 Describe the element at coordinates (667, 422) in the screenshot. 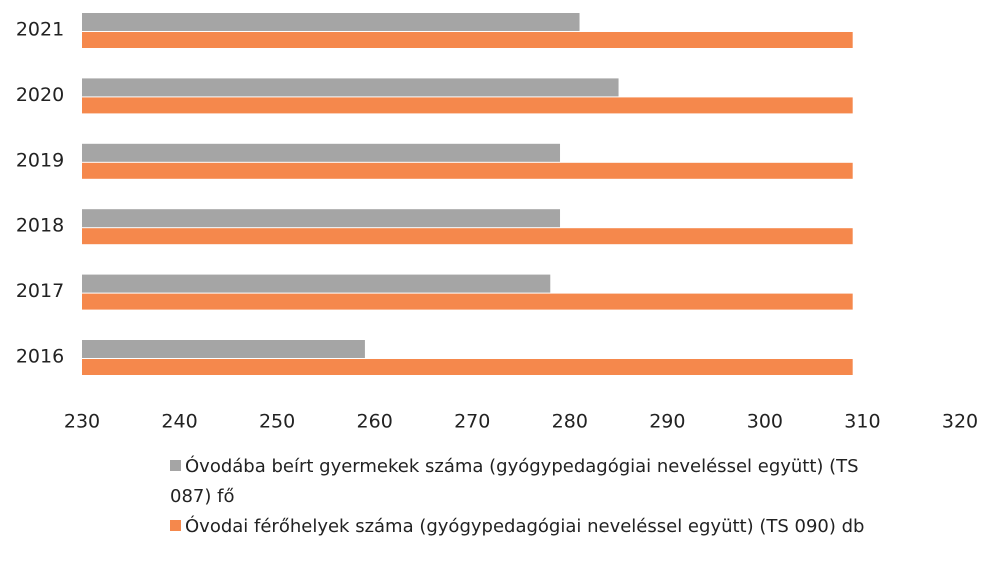

I see `x-tick-label: 290` at that location.